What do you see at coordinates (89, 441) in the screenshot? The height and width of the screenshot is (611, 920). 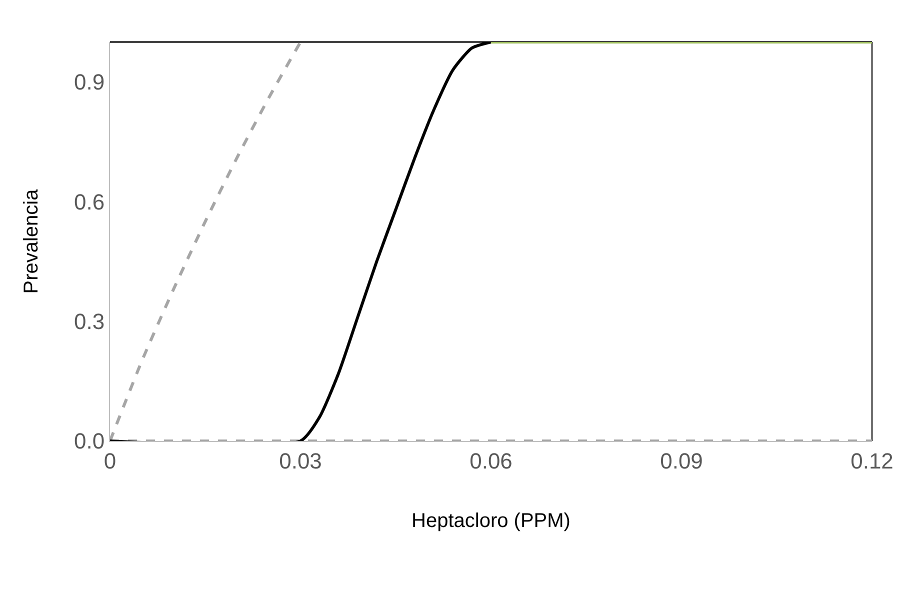 I see `y-tick-label: 0.0` at bounding box center [89, 441].